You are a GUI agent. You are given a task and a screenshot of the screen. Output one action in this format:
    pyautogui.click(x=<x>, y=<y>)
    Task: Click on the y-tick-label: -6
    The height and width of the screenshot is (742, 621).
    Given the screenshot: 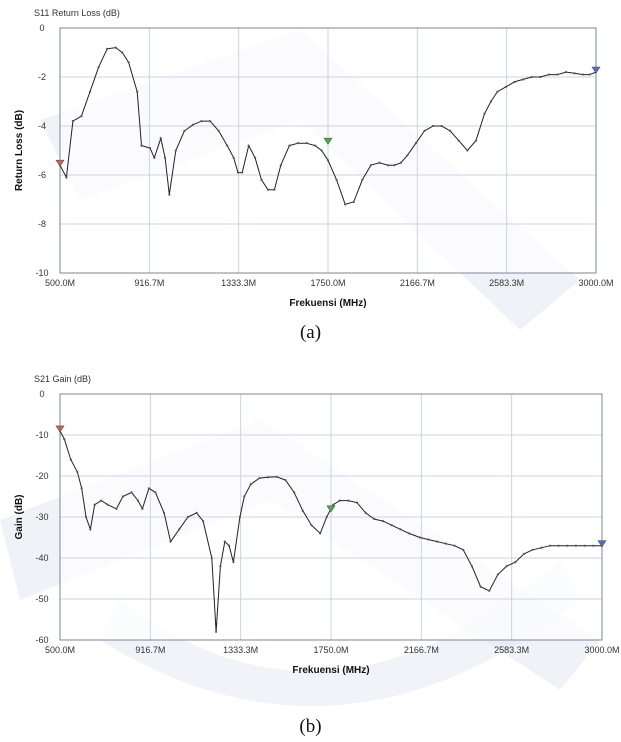 What is the action you would take?
    pyautogui.click(x=42, y=175)
    